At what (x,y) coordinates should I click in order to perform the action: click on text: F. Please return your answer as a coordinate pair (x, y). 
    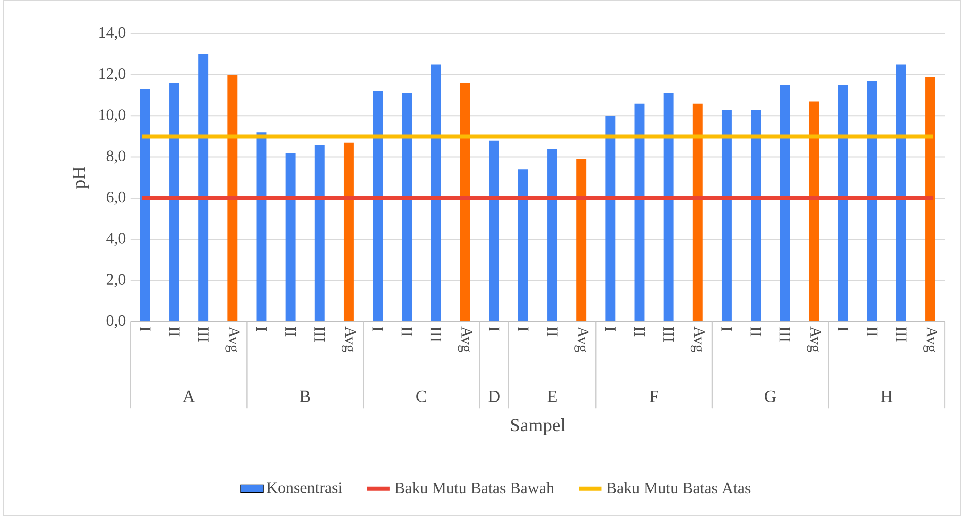
    Looking at the image, I should click on (654, 396).